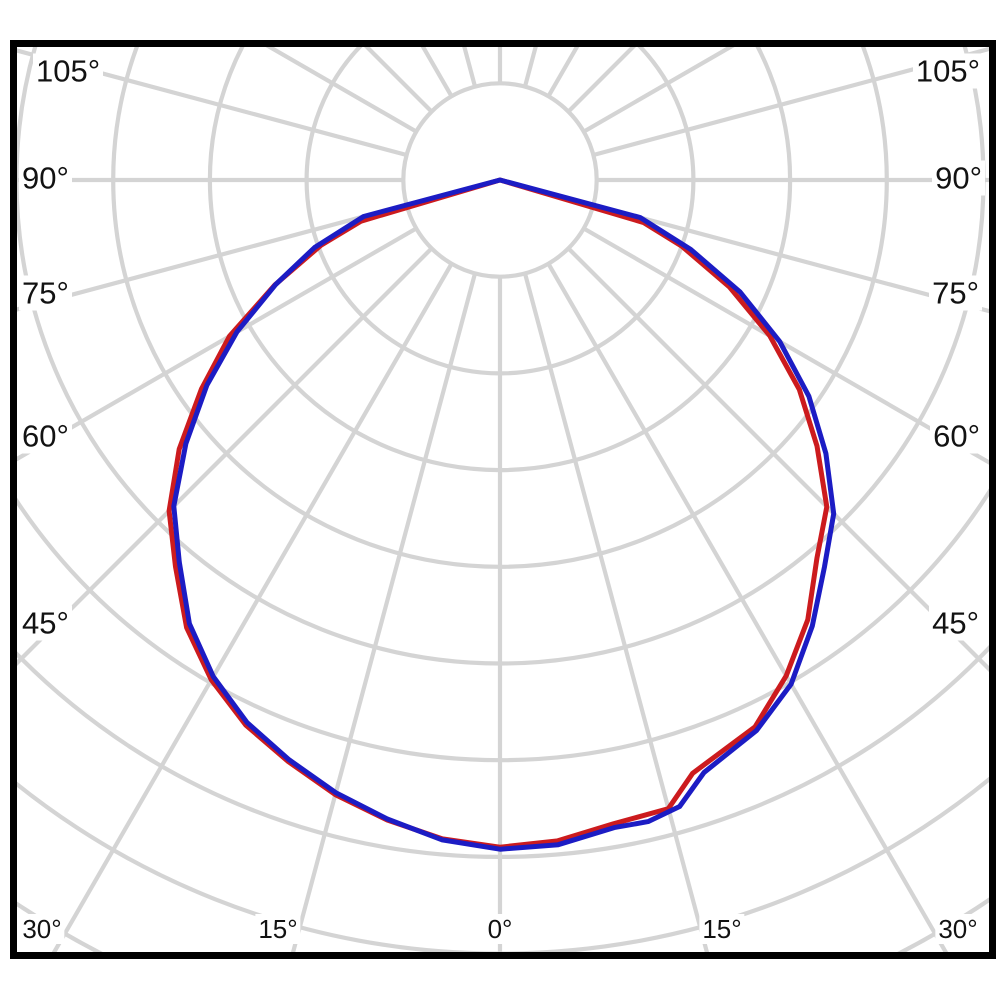  I want to click on angle-label-left-45°: 45°, so click(45, 623).